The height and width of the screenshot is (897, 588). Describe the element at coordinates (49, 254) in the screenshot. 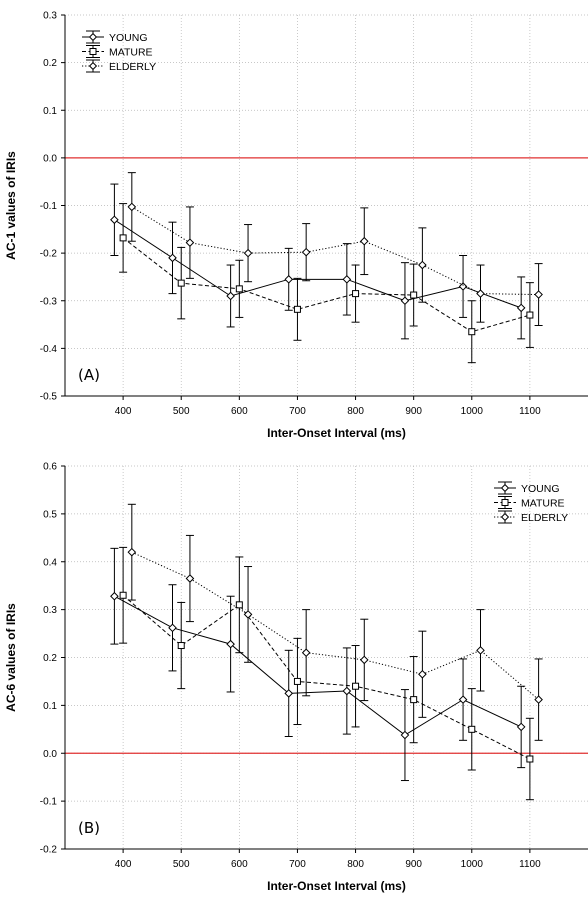

I see `y-tick-label: -0.2` at that location.